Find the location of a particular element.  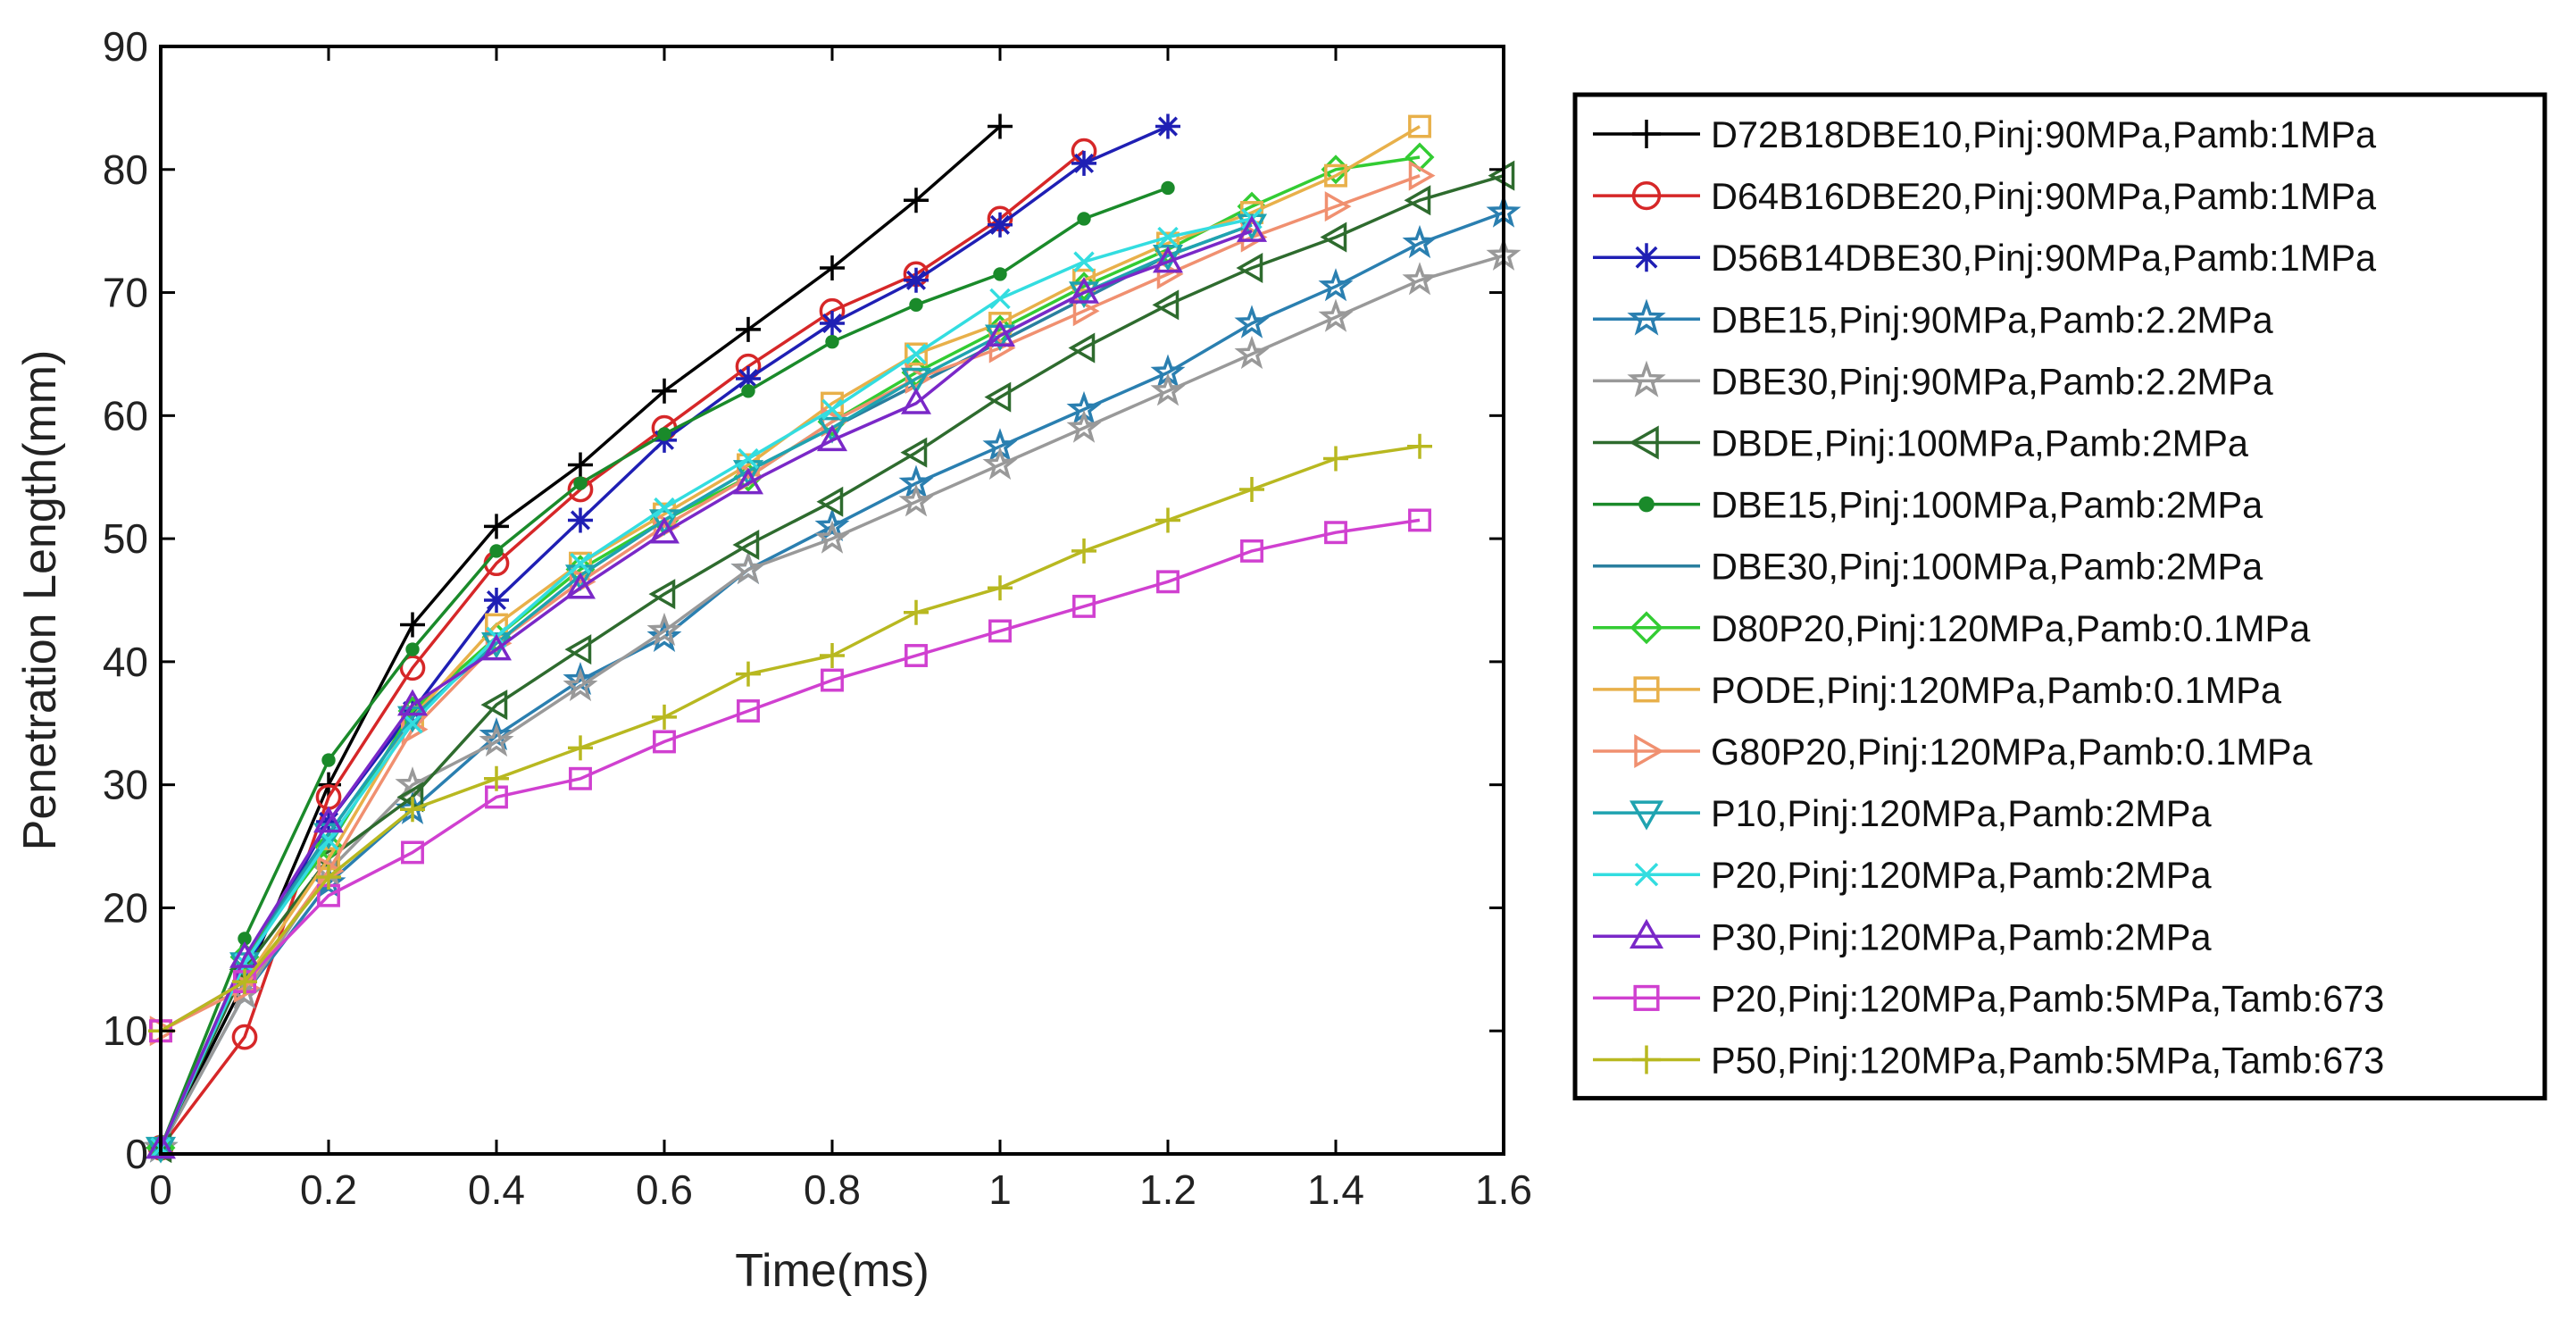

y-tick-label: 80 is located at coordinates (125, 169).